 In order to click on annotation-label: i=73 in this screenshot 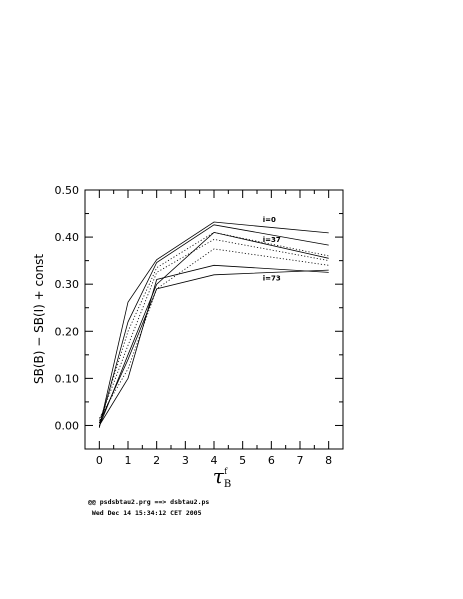, I will do `click(272, 278)`.